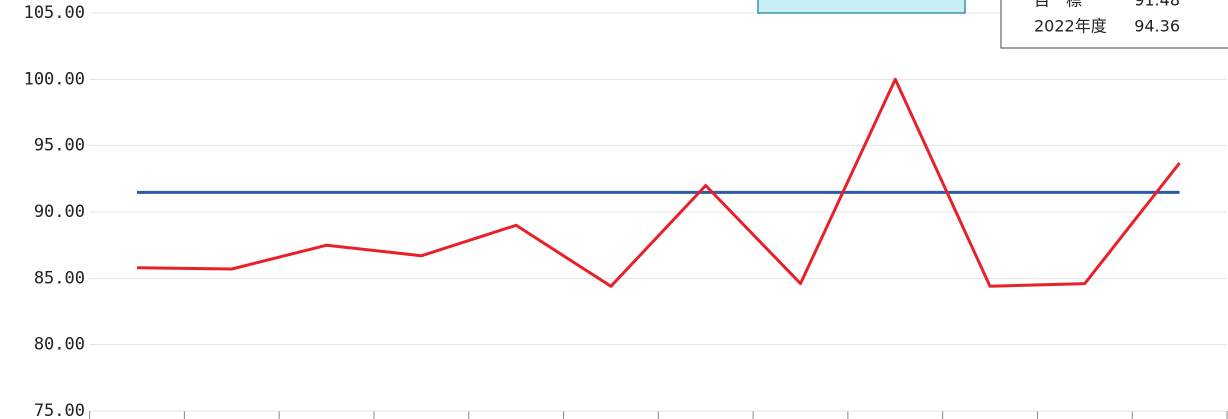  What do you see at coordinates (54, 13) in the screenshot?
I see `y-tick-label: 105.00` at bounding box center [54, 13].